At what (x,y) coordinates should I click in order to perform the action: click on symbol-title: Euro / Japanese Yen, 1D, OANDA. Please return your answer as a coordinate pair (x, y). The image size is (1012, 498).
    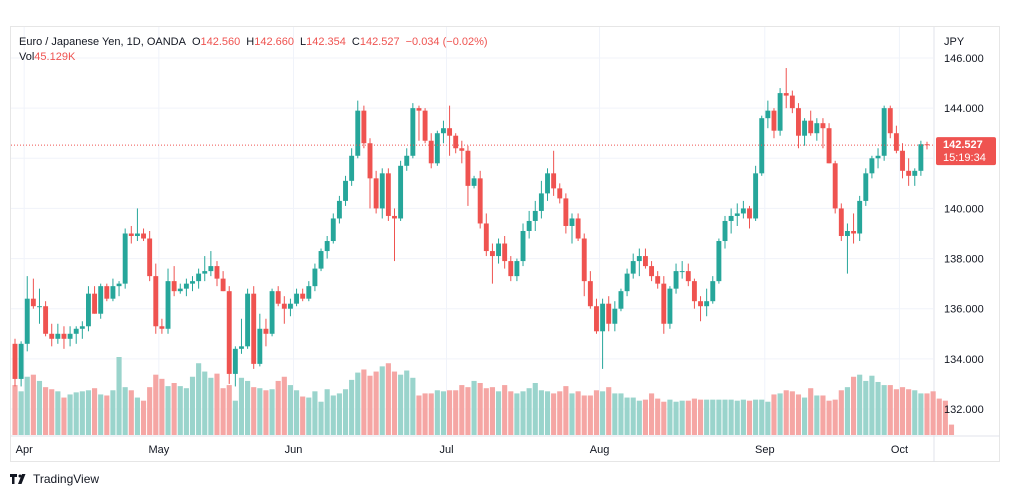
    Looking at the image, I should click on (102, 42).